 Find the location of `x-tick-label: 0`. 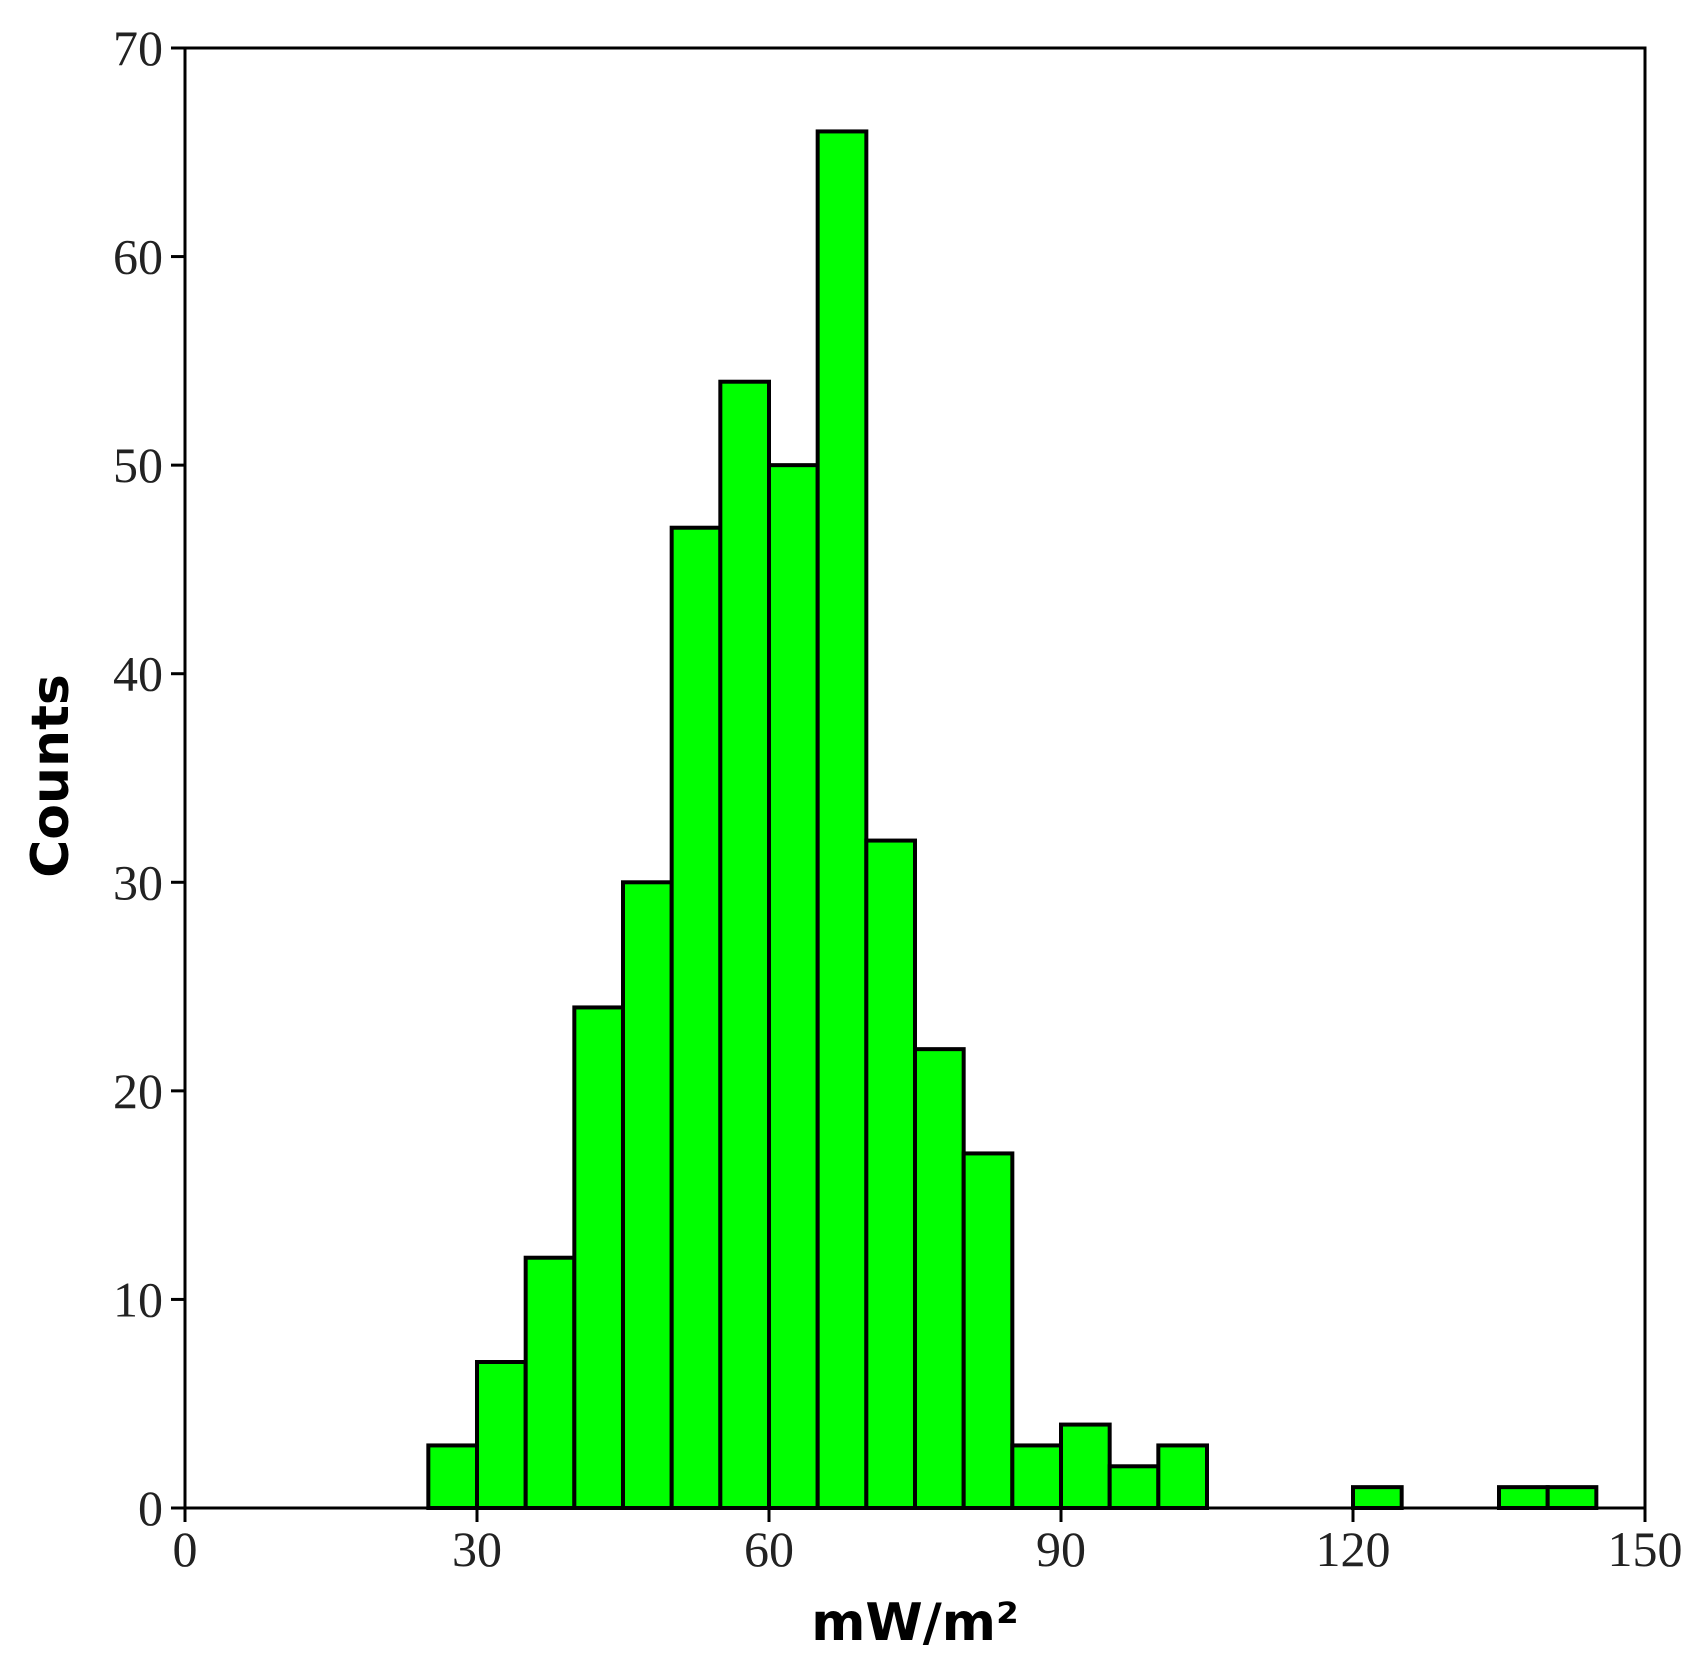

x-tick-label: 0 is located at coordinates (185, 1549).